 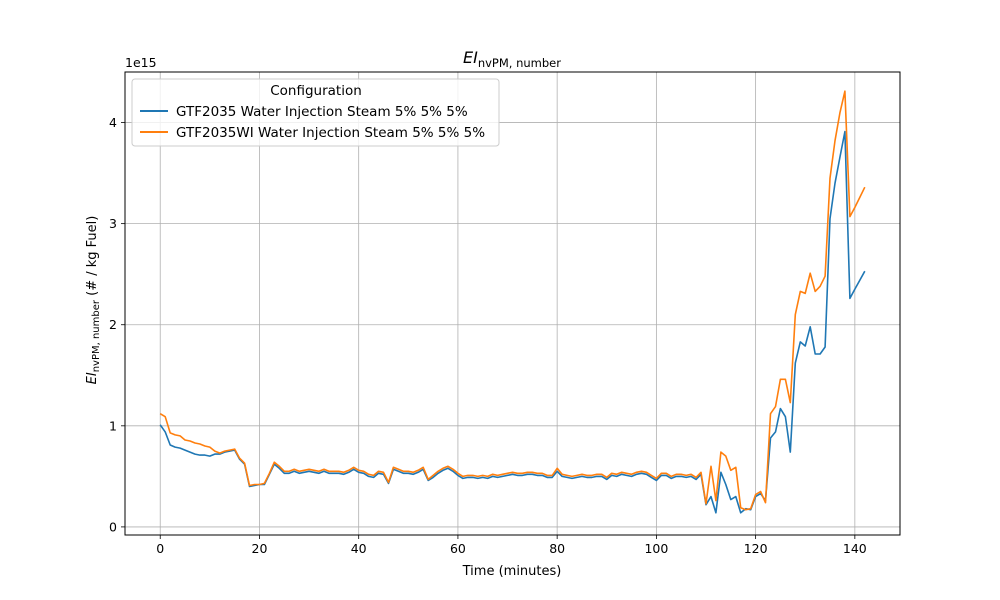 I want to click on y-tick-label: 2, so click(x=113, y=324).